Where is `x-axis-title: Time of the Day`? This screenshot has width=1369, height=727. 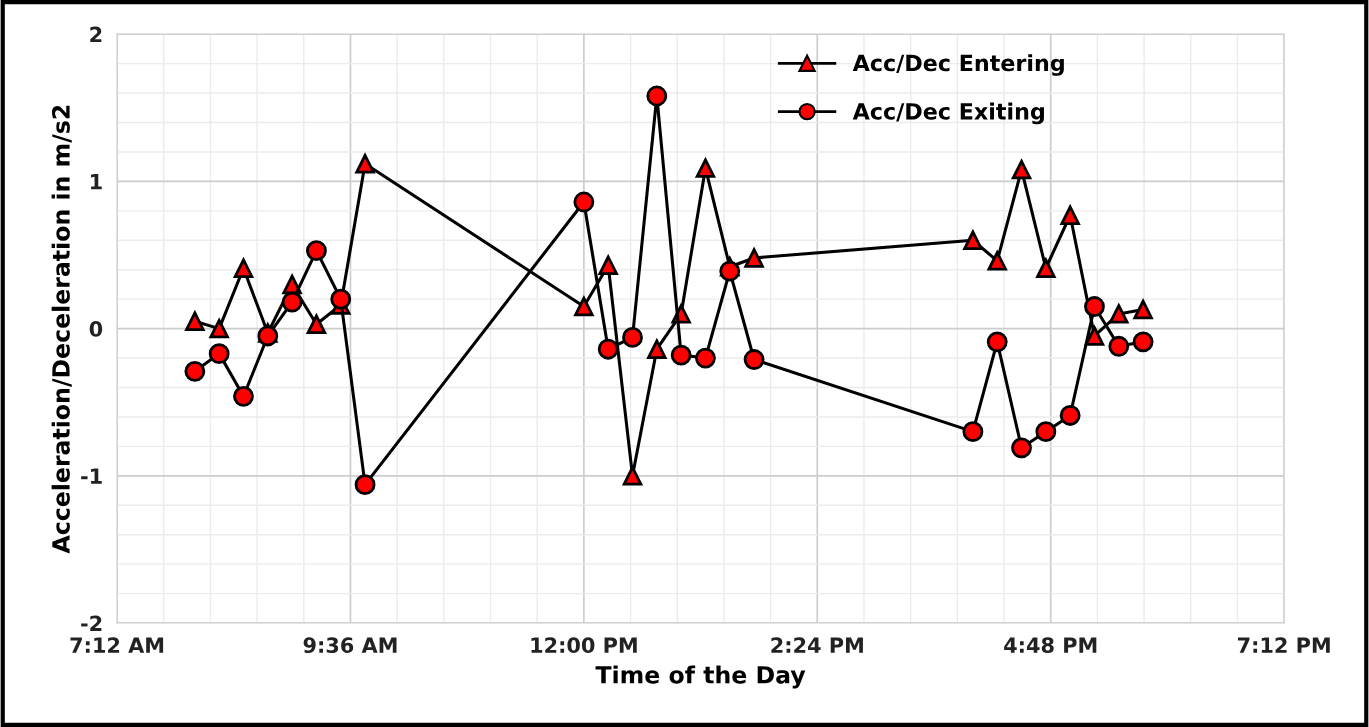
x-axis-title: Time of the Day is located at coordinates (700, 677).